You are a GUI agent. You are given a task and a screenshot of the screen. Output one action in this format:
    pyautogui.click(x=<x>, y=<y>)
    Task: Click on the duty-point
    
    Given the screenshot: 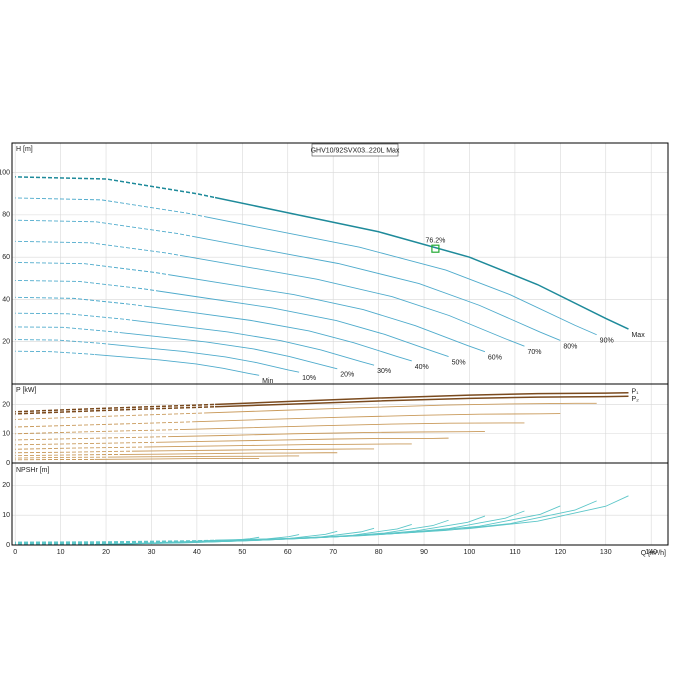 What is the action you would take?
    pyautogui.click(x=435, y=248)
    